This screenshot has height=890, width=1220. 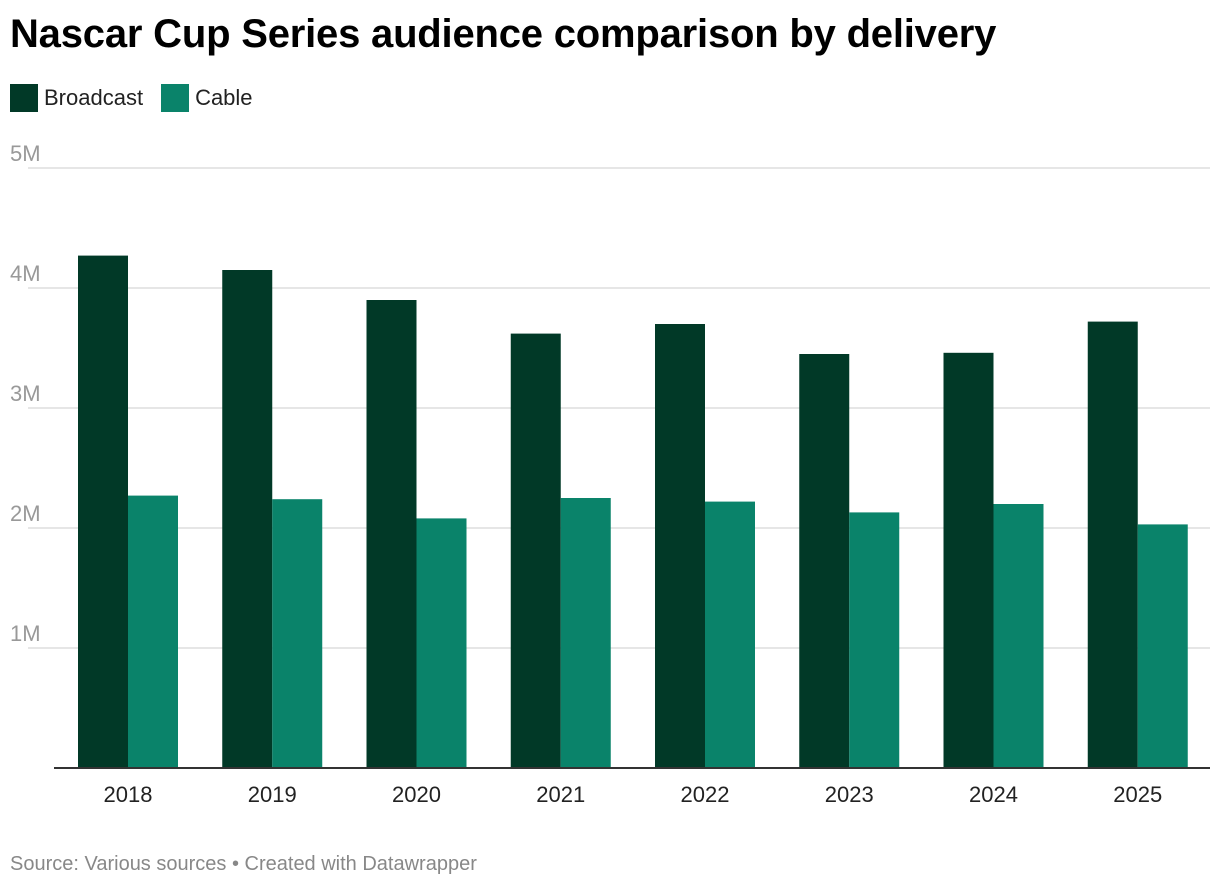 I want to click on legend-swatch-broadcast, so click(x=24, y=98).